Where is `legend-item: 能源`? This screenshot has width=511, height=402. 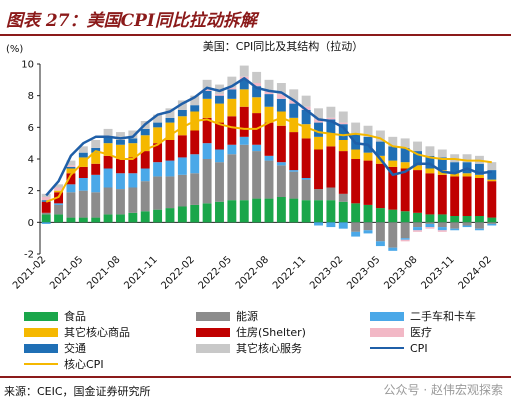
legend-item: 能源 is located at coordinates (227, 316).